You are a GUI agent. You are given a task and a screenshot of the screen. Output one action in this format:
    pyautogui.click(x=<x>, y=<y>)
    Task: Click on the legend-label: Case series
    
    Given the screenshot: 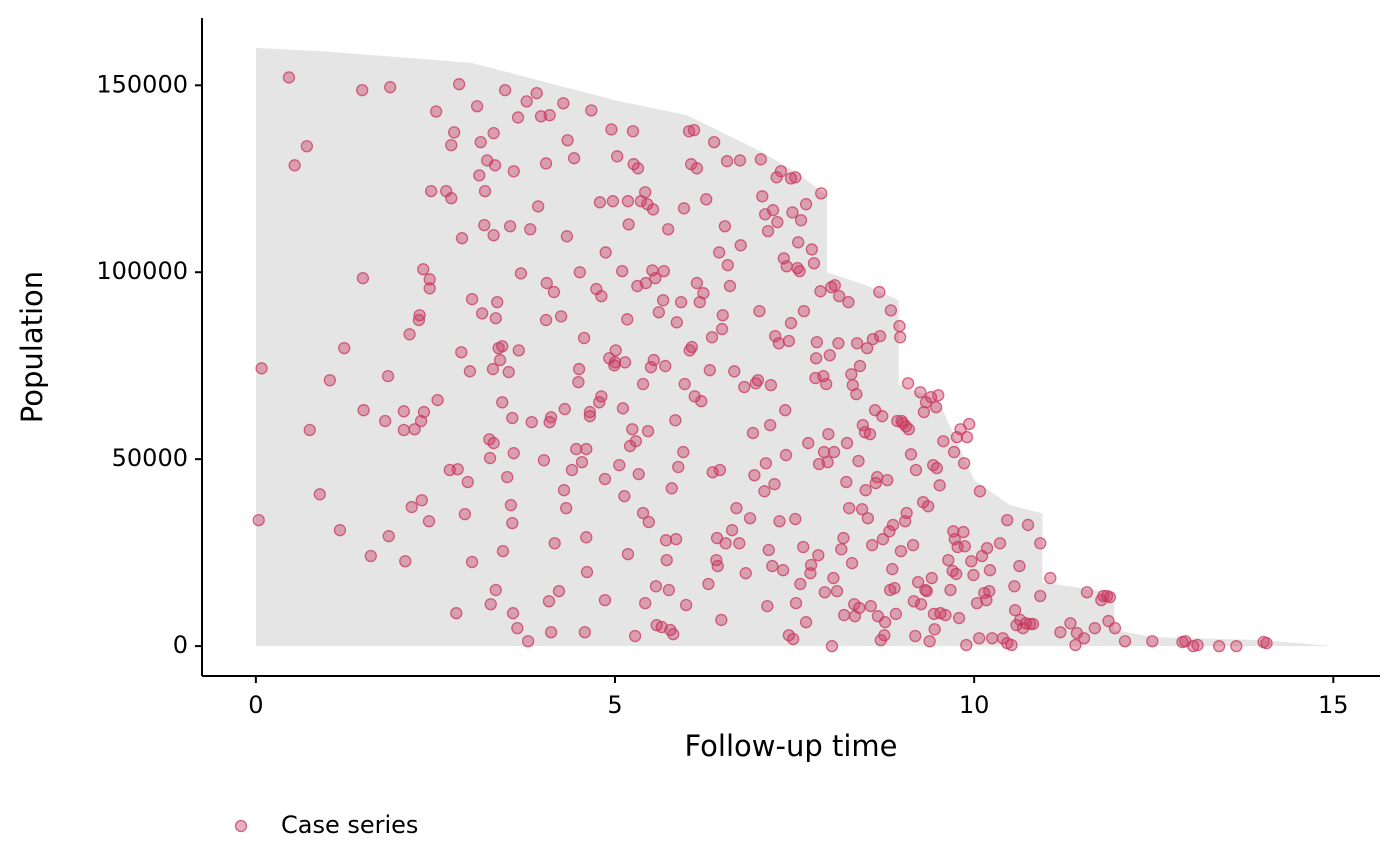 What is the action you would take?
    pyautogui.click(x=349, y=825)
    